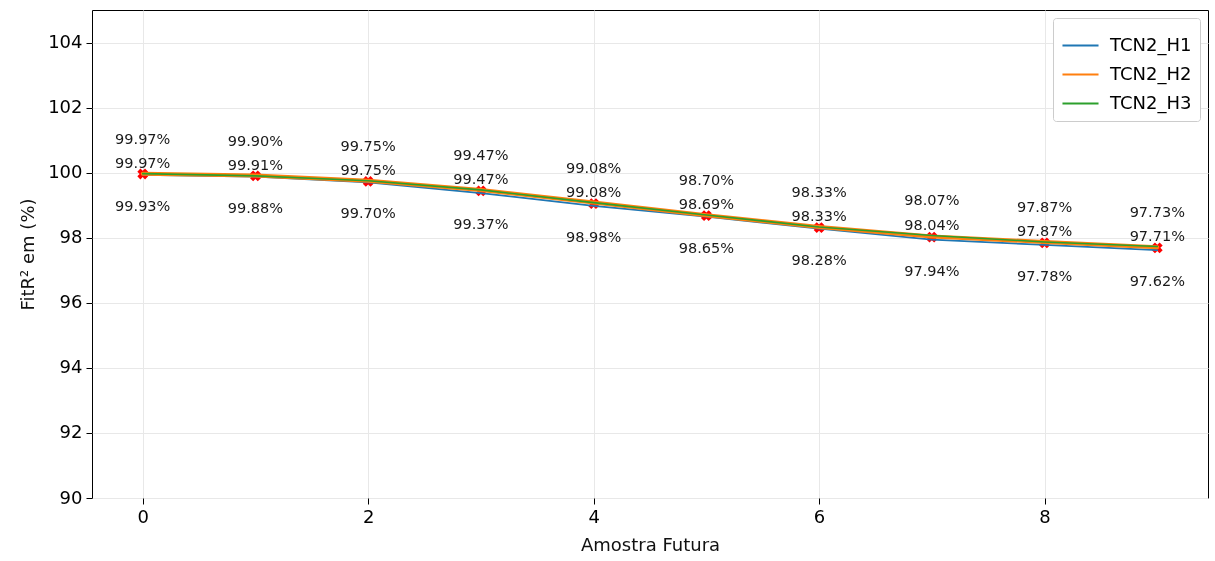 The width and height of the screenshot is (1215, 561). What do you see at coordinates (932, 225) in the screenshot?
I see `data-label: 98.04%` at bounding box center [932, 225].